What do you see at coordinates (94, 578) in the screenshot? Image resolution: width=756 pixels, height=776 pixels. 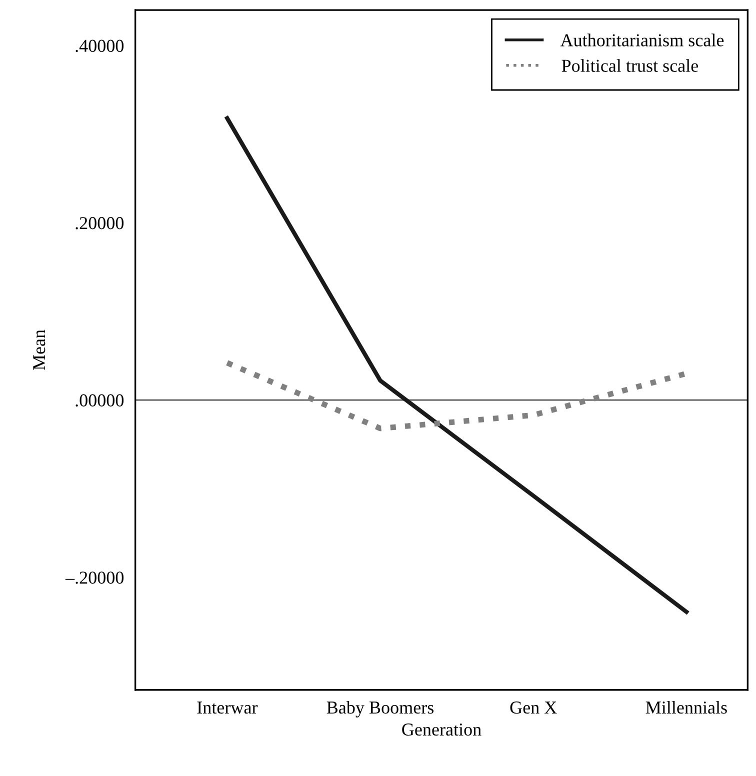 I see `y-tick-label: –.20000` at bounding box center [94, 578].